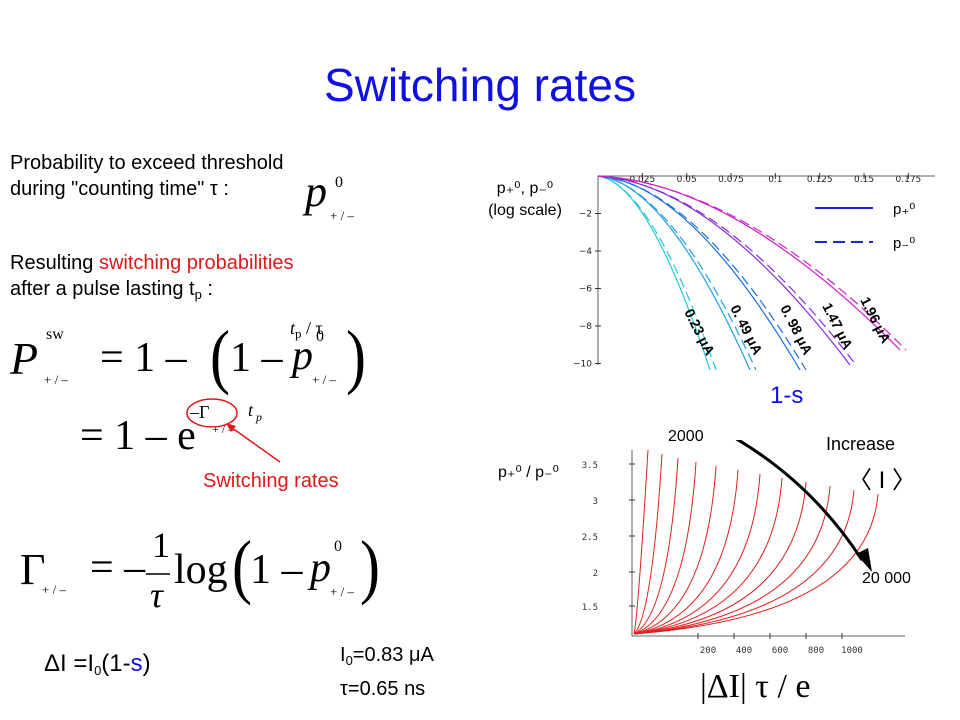  I want to click on top-y-tick-label: −10, so click(582, 365).